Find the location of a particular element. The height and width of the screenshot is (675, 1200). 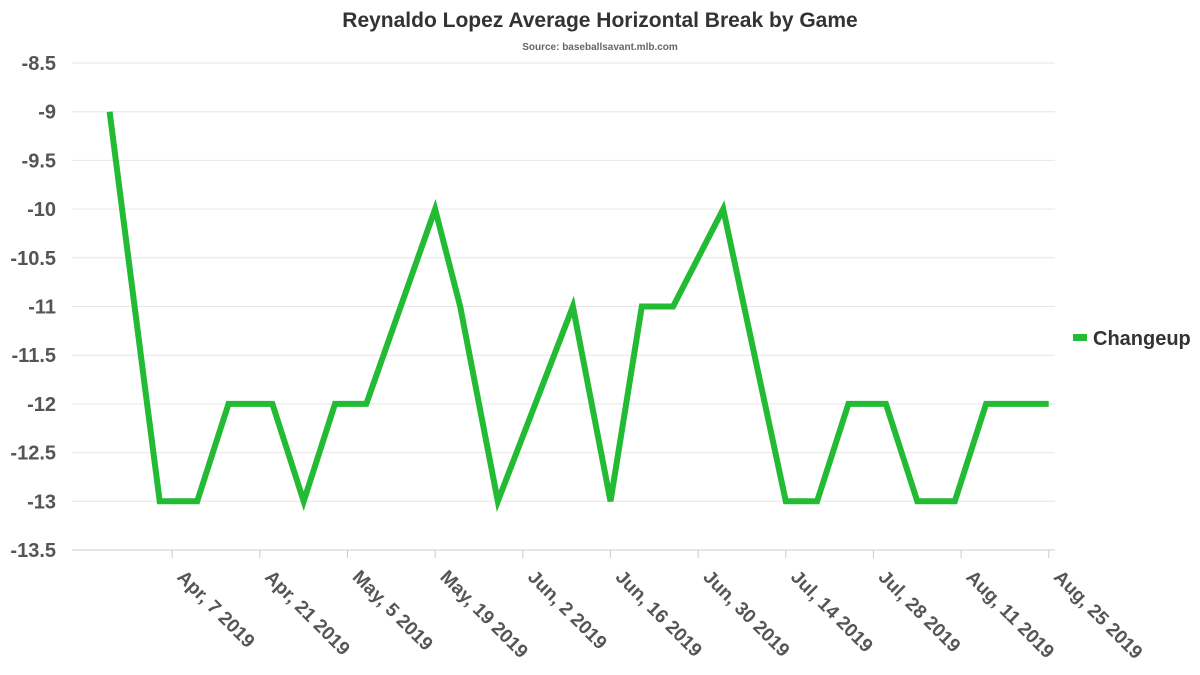

y-tick-label: -12 is located at coordinates (41, 405).